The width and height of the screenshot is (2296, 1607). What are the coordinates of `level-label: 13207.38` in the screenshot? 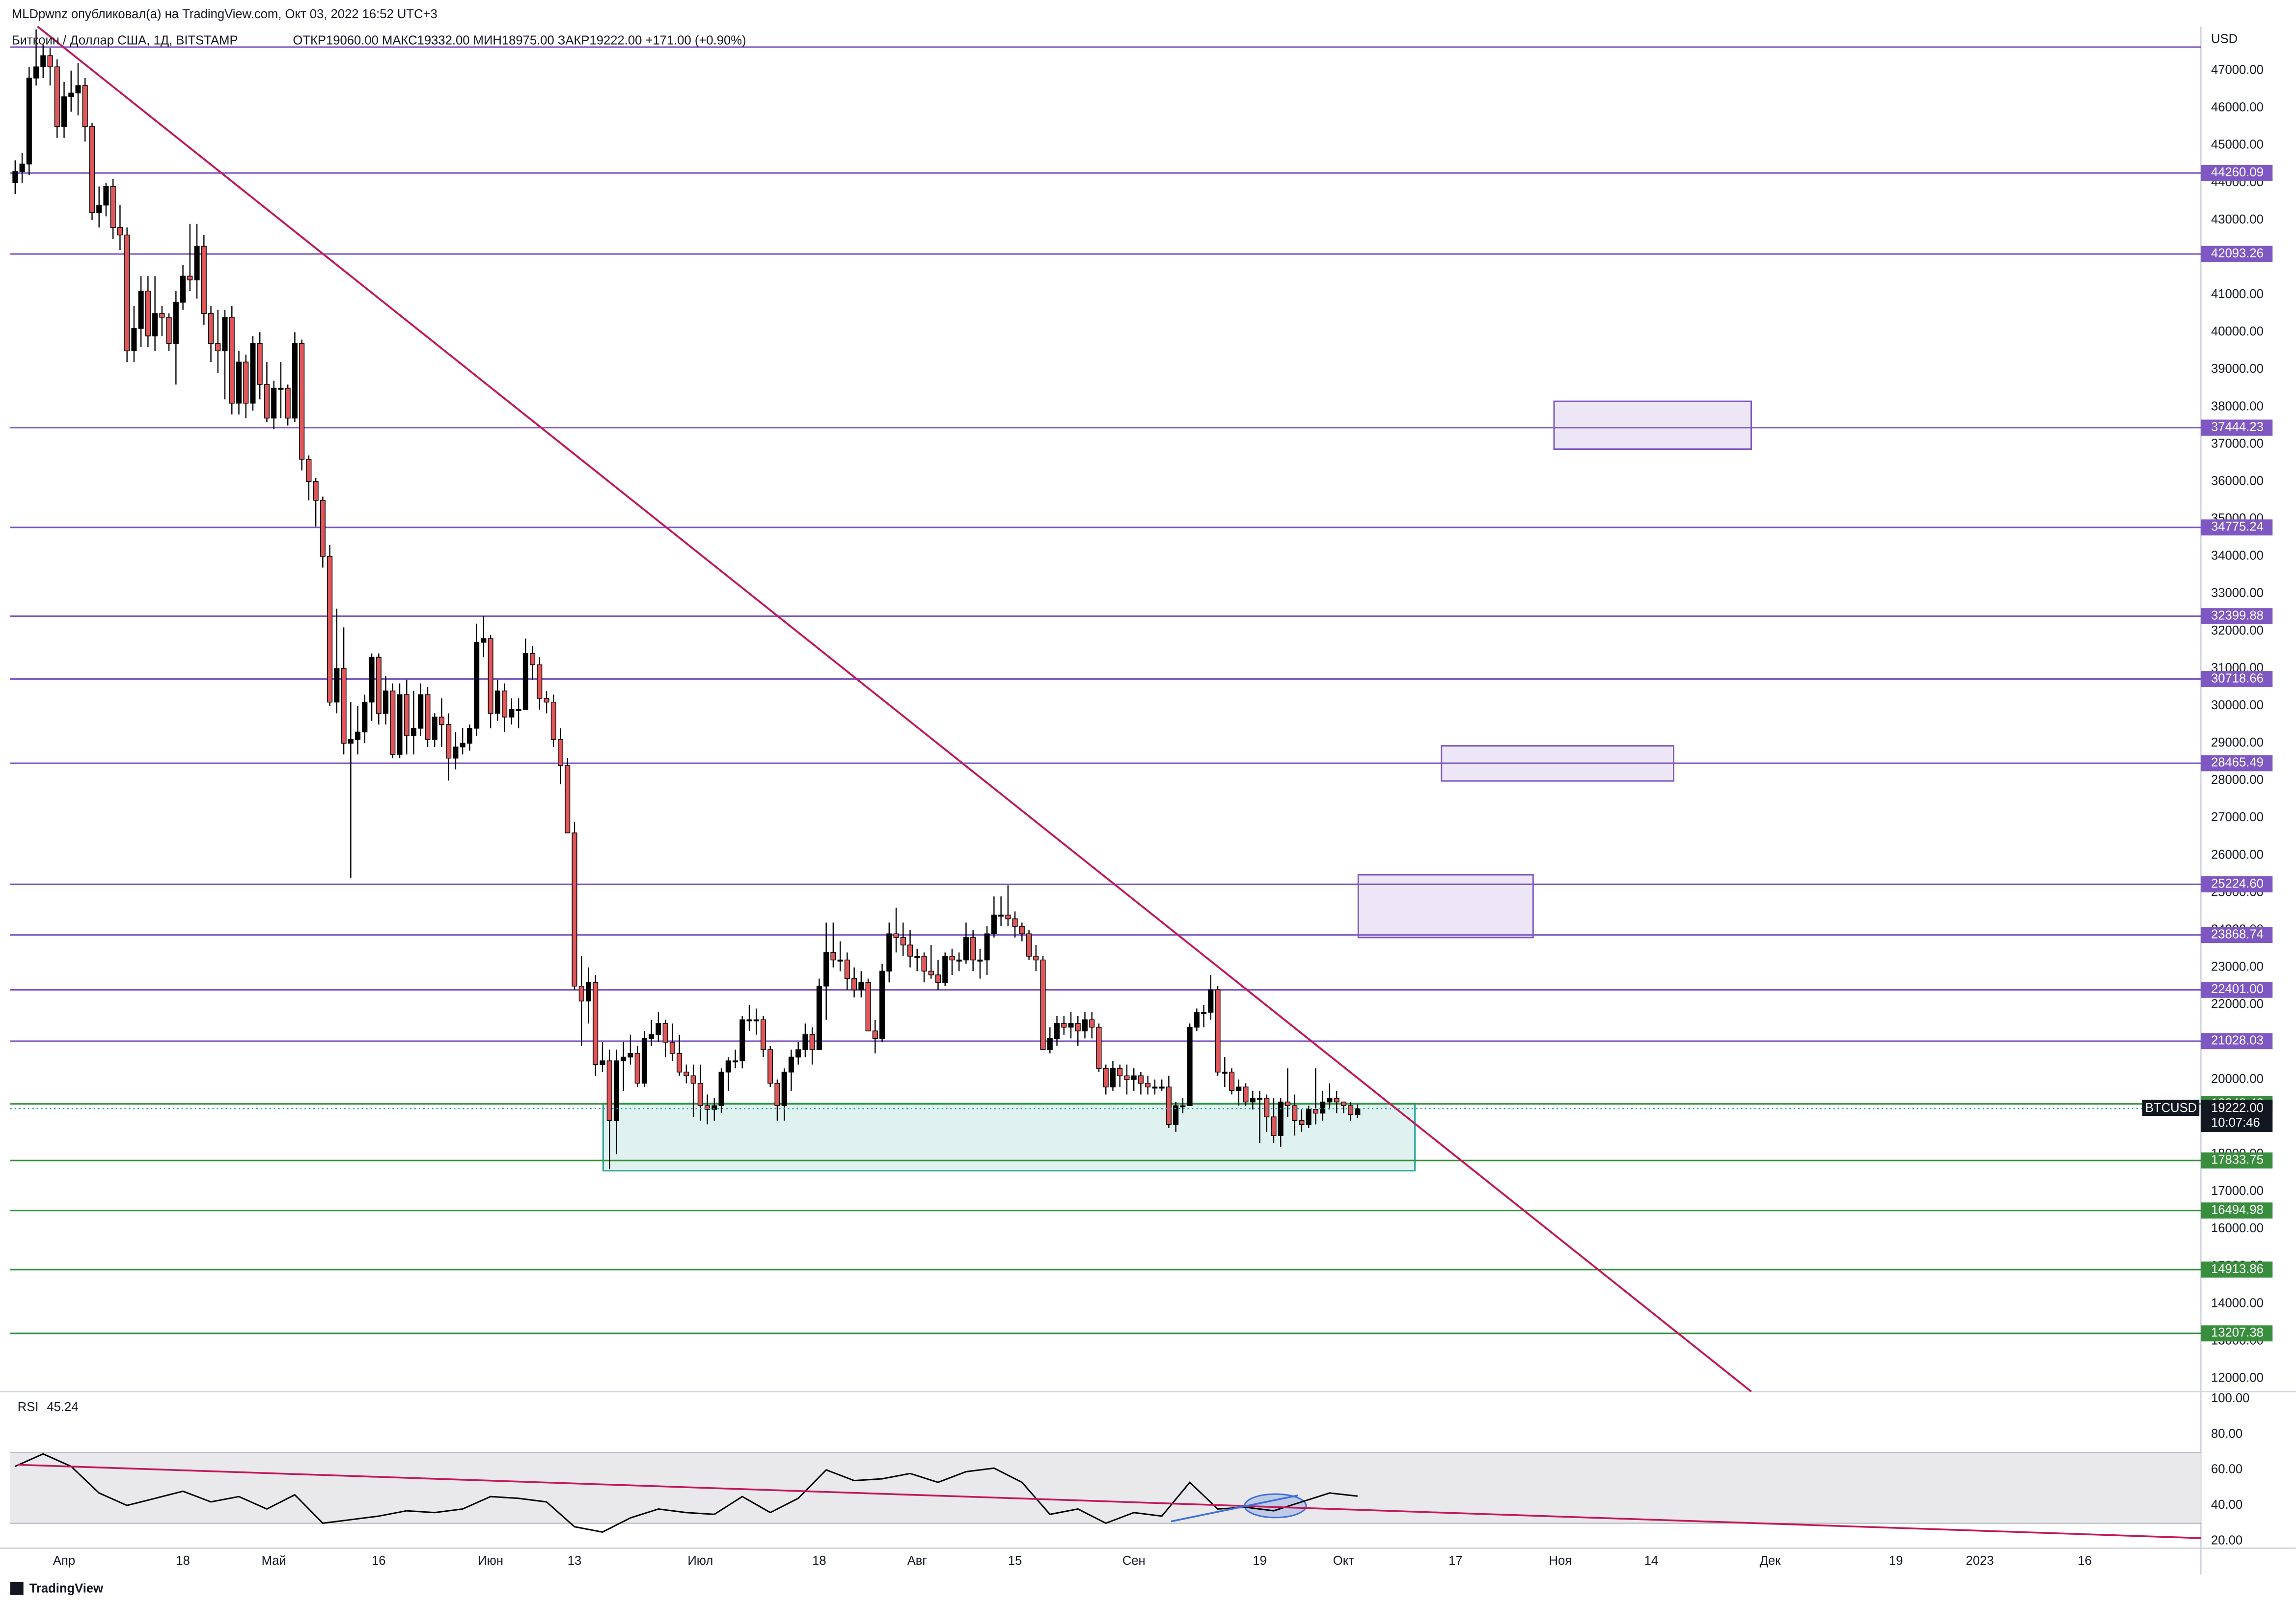 It's located at (2237, 1333).